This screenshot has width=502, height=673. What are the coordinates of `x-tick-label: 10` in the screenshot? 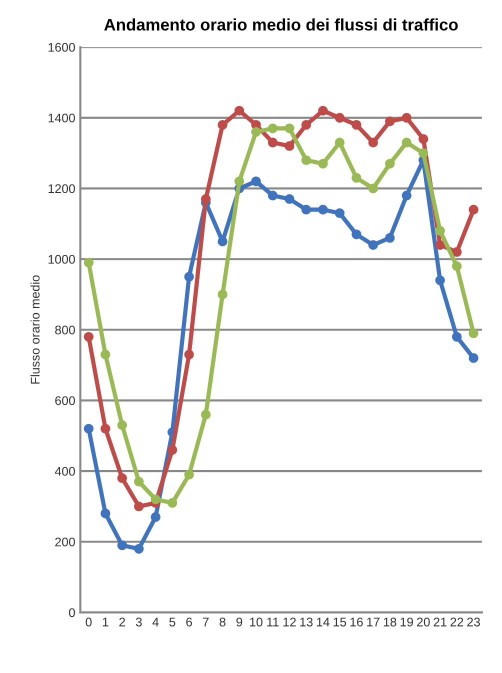 It's located at (256, 622).